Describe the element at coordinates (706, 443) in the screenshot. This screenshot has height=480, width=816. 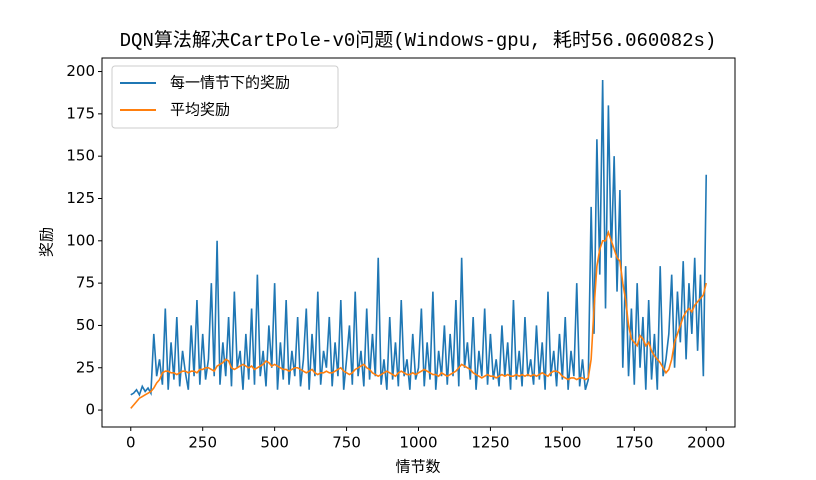
I see `x-tick-label: 2000` at that location.